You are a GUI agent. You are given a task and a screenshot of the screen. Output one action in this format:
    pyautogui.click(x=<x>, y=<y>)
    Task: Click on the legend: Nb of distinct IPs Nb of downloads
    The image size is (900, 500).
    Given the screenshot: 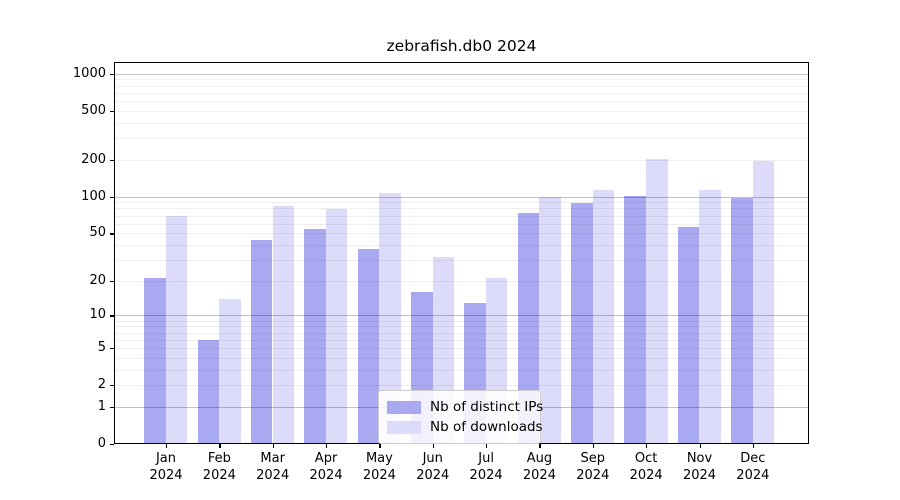 What is the action you would take?
    pyautogui.click(x=460, y=417)
    